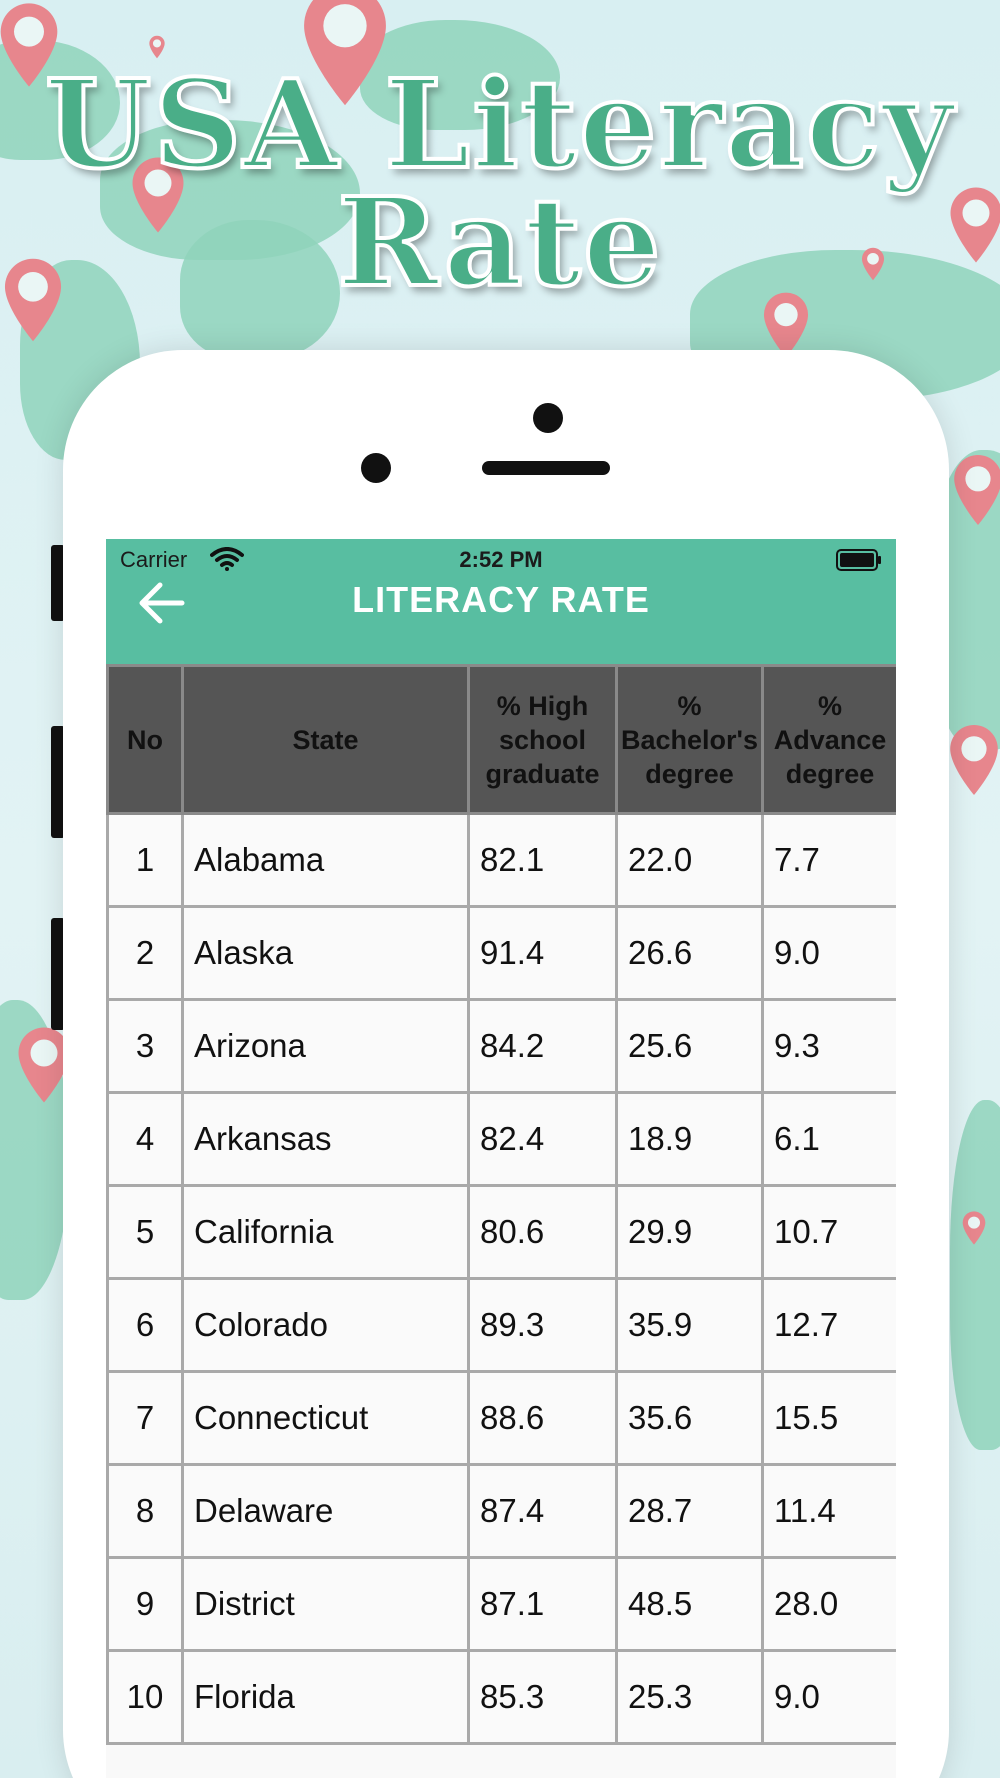 This screenshot has width=1000, height=1778. What do you see at coordinates (546, 468) in the screenshot?
I see `phone-speaker` at bounding box center [546, 468].